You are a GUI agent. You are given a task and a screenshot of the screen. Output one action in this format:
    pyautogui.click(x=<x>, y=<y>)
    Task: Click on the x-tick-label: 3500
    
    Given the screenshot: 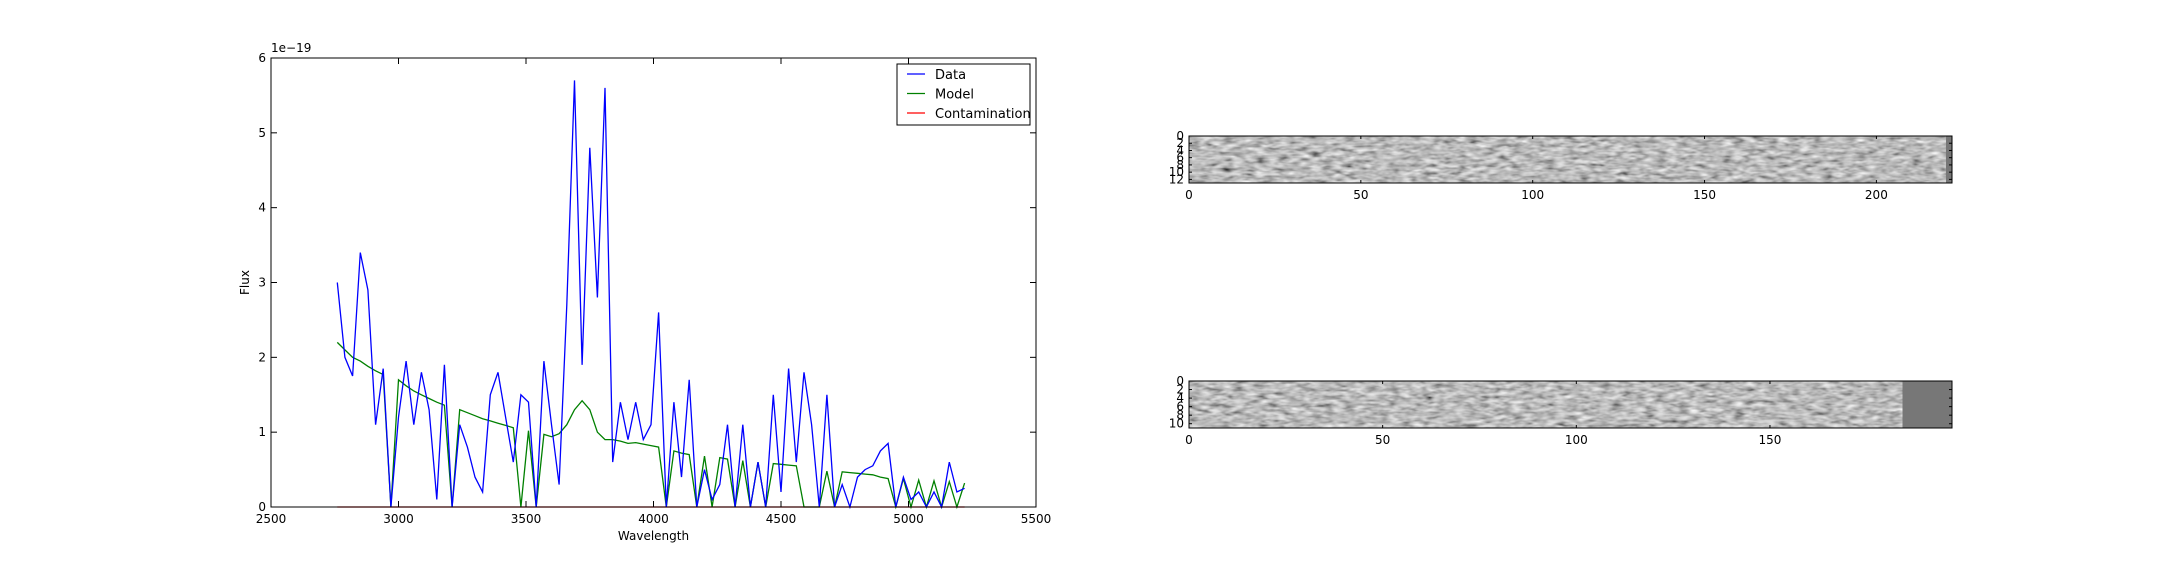 What is the action you would take?
    pyautogui.click(x=526, y=519)
    